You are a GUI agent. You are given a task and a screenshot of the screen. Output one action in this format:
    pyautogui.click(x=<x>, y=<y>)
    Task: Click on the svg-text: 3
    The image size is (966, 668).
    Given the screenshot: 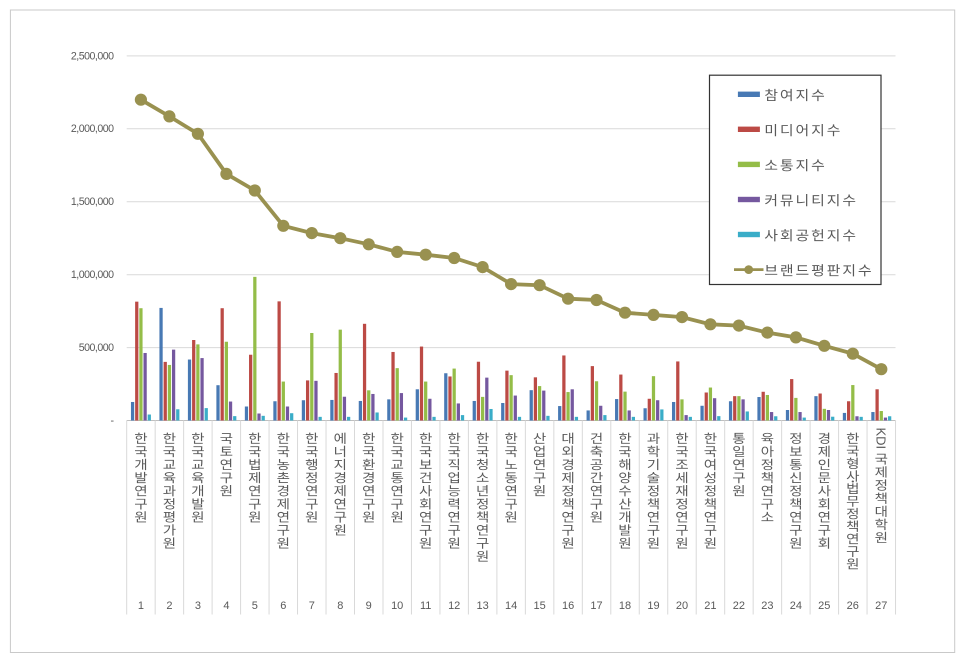 What is the action you would take?
    pyautogui.click(x=198, y=606)
    